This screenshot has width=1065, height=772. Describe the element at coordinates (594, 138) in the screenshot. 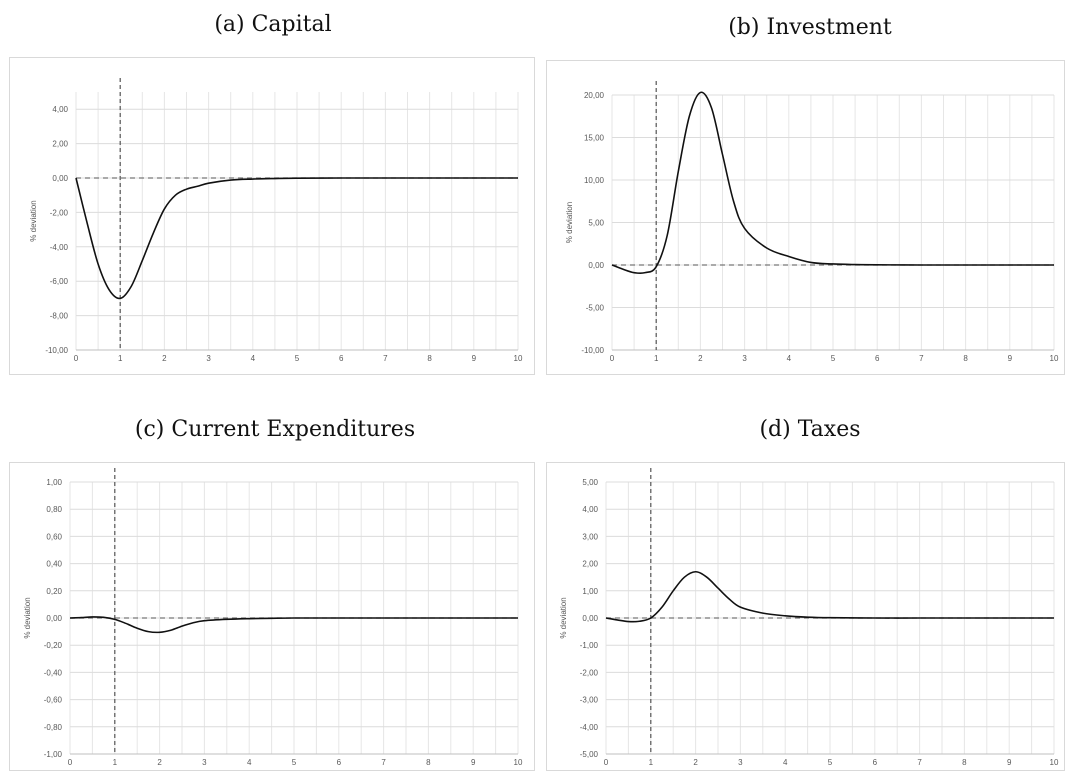

I see `y-tick-label: 15,00` at that location.